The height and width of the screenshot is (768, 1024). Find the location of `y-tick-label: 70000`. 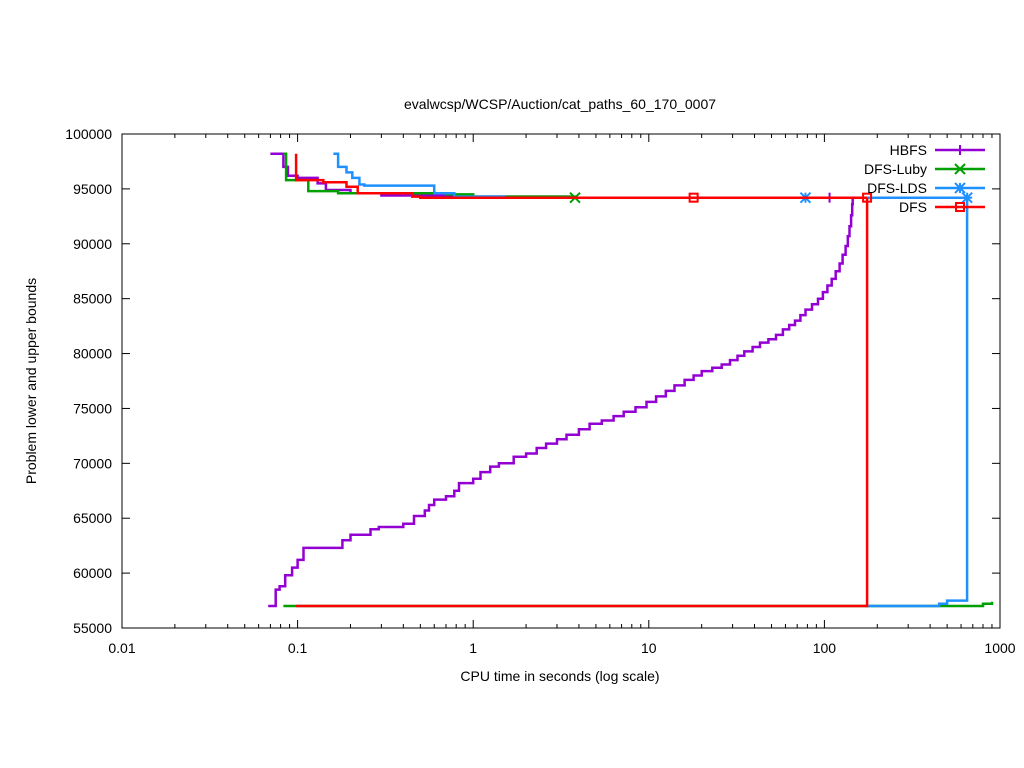

y-tick-label: 70000 is located at coordinates (92, 463).